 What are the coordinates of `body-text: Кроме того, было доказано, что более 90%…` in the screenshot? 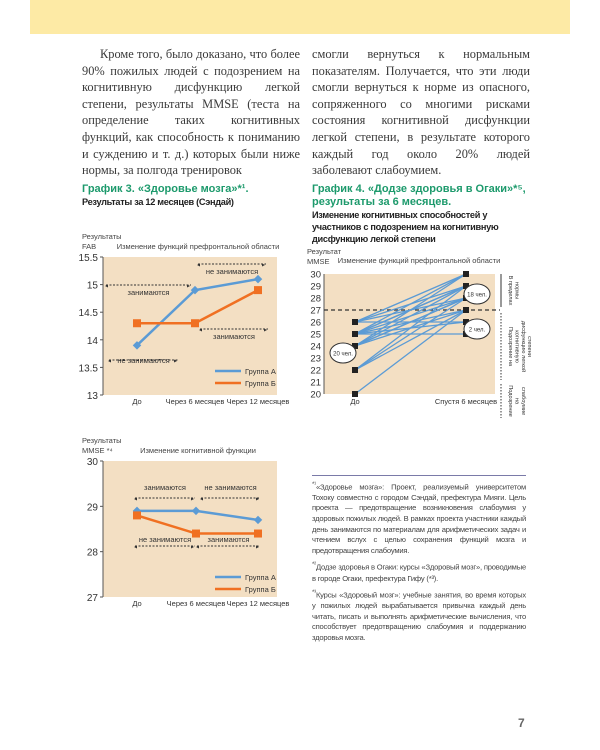 It's located at (191, 112).